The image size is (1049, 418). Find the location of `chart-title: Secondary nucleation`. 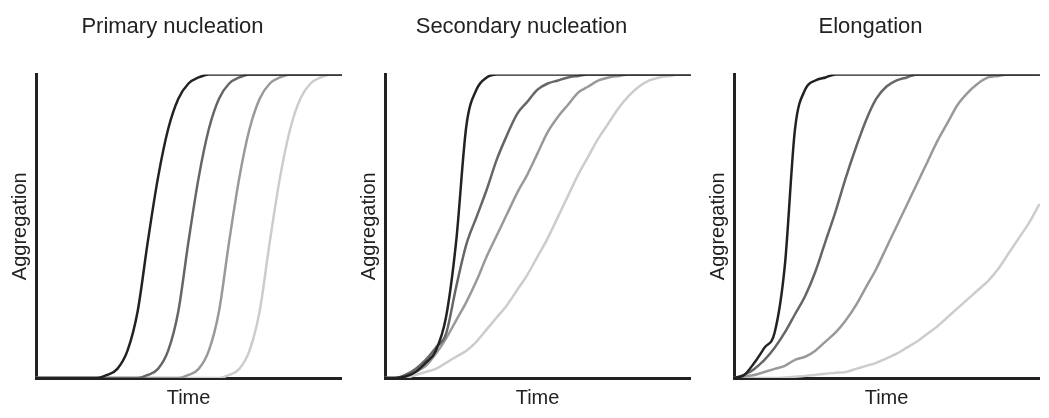

chart-title: Secondary nucleation is located at coordinates (521, 26).